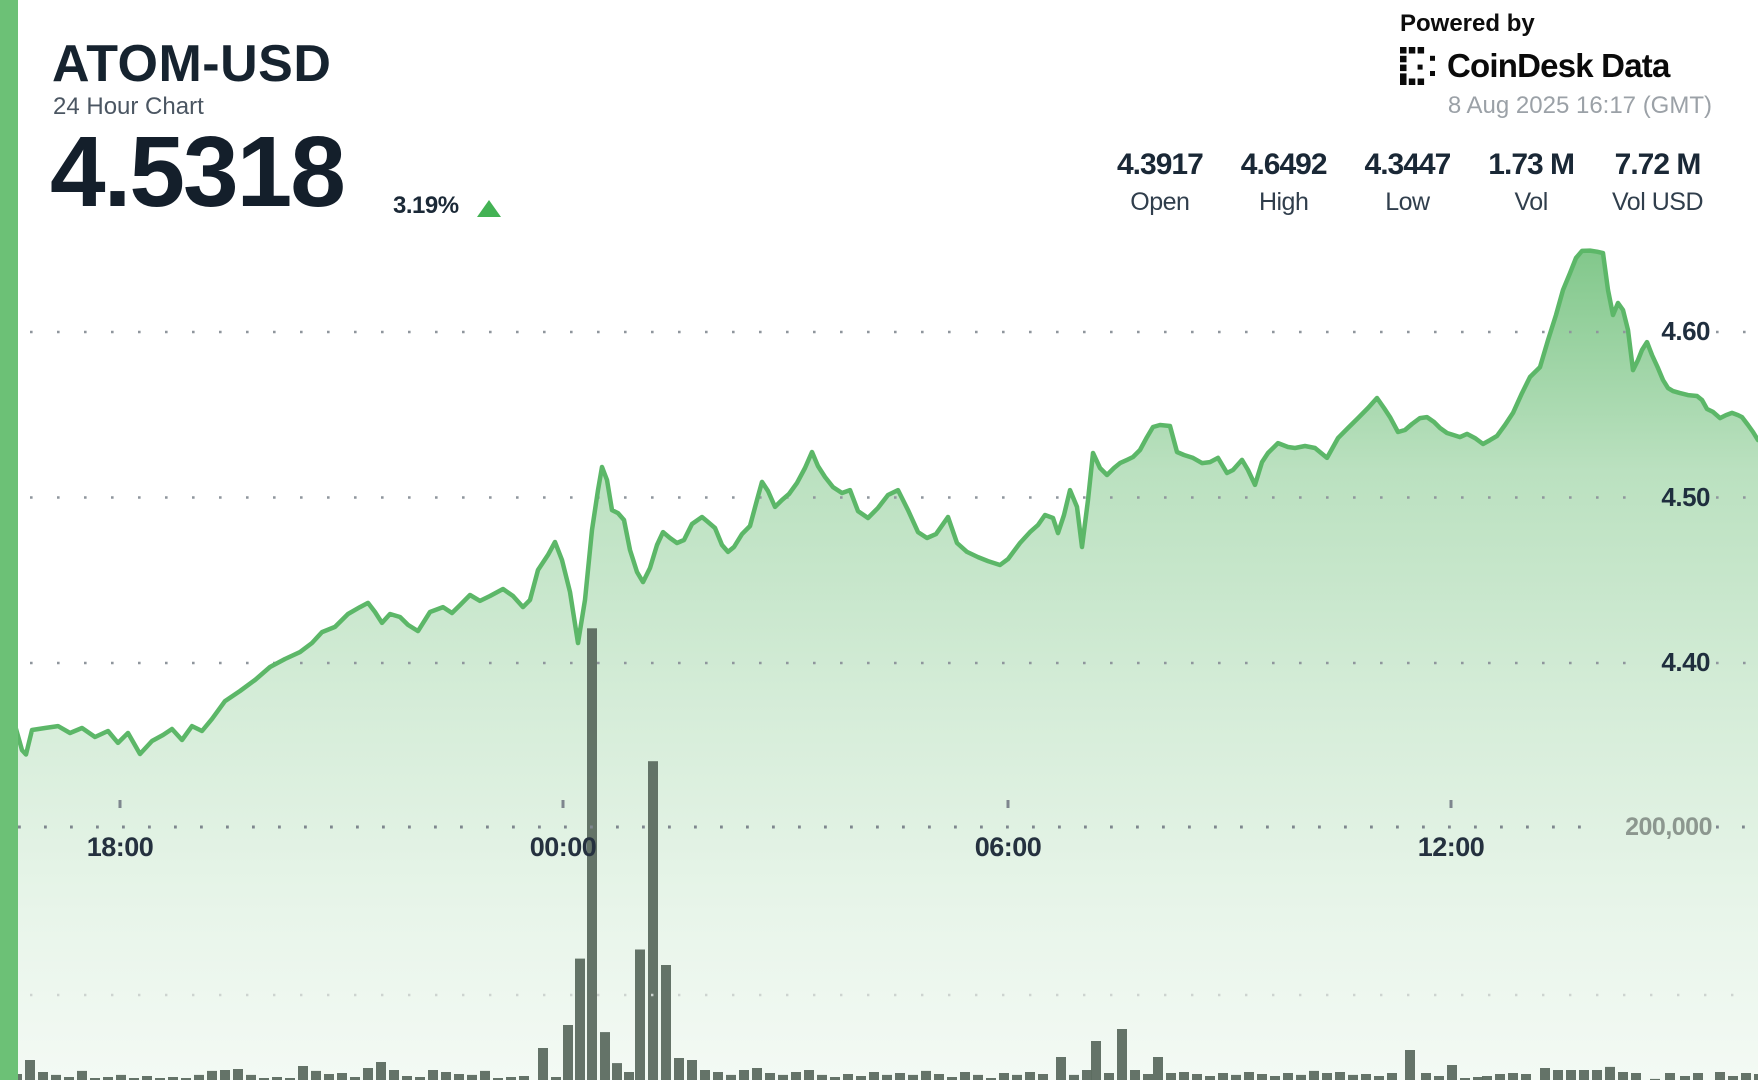 The width and height of the screenshot is (1758, 1080). Describe the element at coordinates (1467, 23) in the screenshot. I see `powered-by-label: Powered by` at that location.